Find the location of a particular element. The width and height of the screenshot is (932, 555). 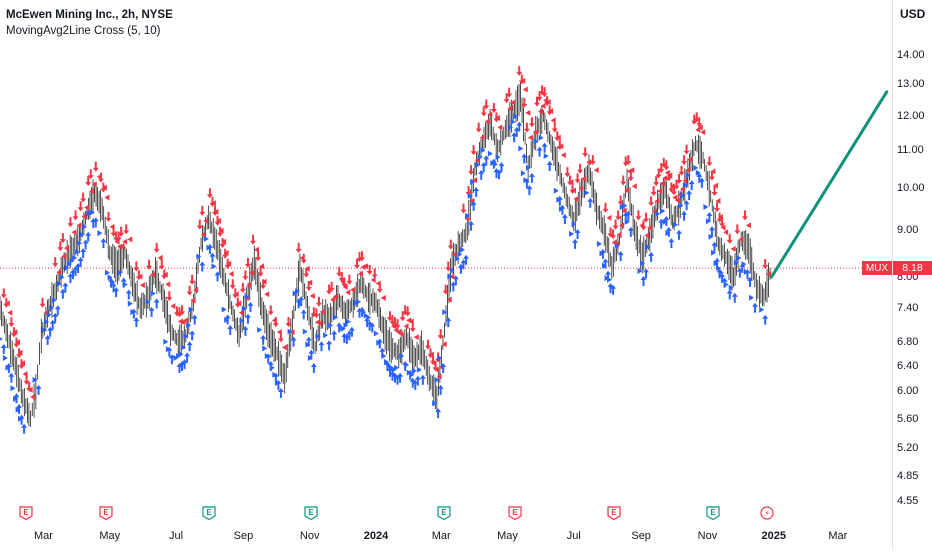

dividend-badge: ⚡ is located at coordinates (767, 513).